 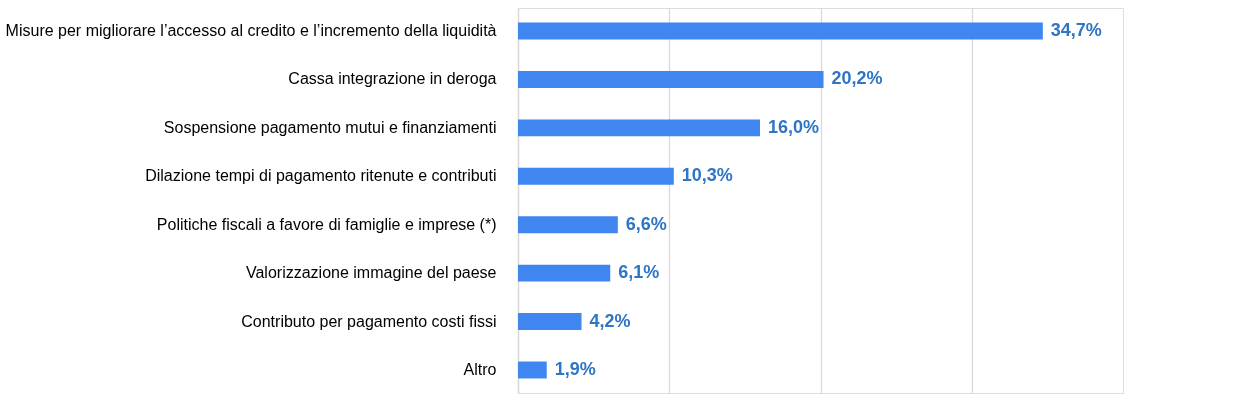 What do you see at coordinates (794, 126) in the screenshot?
I see `data-label: 16,0%` at bounding box center [794, 126].